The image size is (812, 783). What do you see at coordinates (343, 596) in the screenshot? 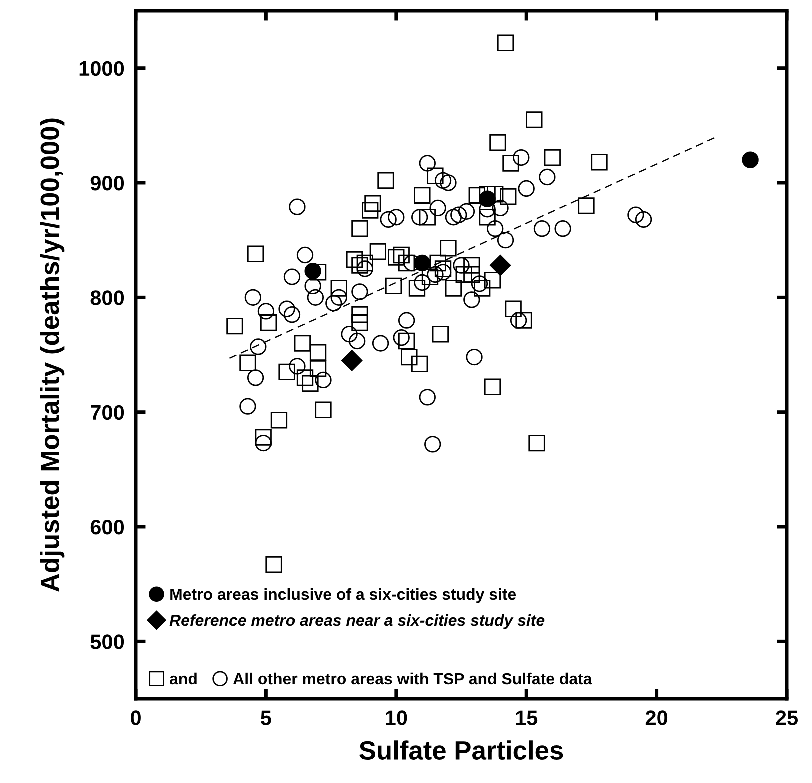
I see `legend-label: Metro areas inclusive of a six-cities study site` at bounding box center [343, 596].